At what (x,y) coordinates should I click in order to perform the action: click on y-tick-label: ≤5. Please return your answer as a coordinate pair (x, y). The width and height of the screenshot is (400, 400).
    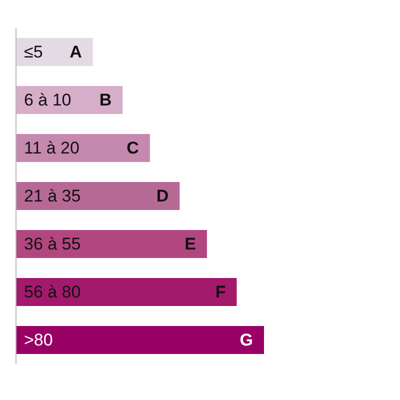
    Looking at the image, I should click on (33, 52).